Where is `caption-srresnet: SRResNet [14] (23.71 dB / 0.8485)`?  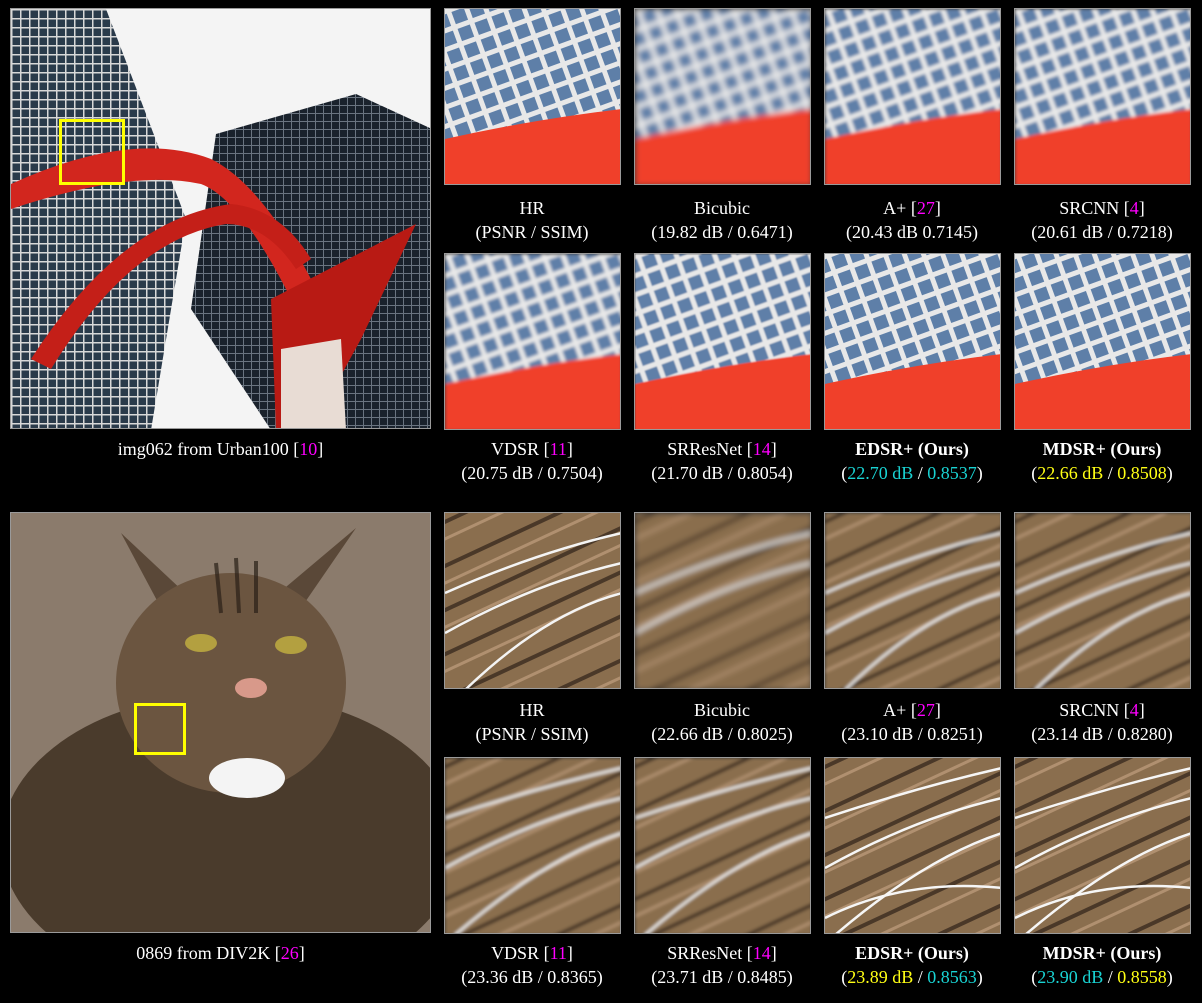
caption-srresnet: SRResNet [14] (23.71 dB / 0.8485) is located at coordinates (722, 965).